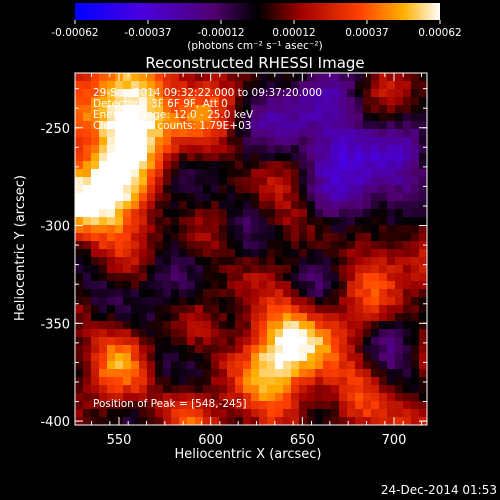 This screenshot has width=500, height=500. I want to click on annotation-total-counts: Clean. Total counts: 1.79E+03, so click(172, 126).